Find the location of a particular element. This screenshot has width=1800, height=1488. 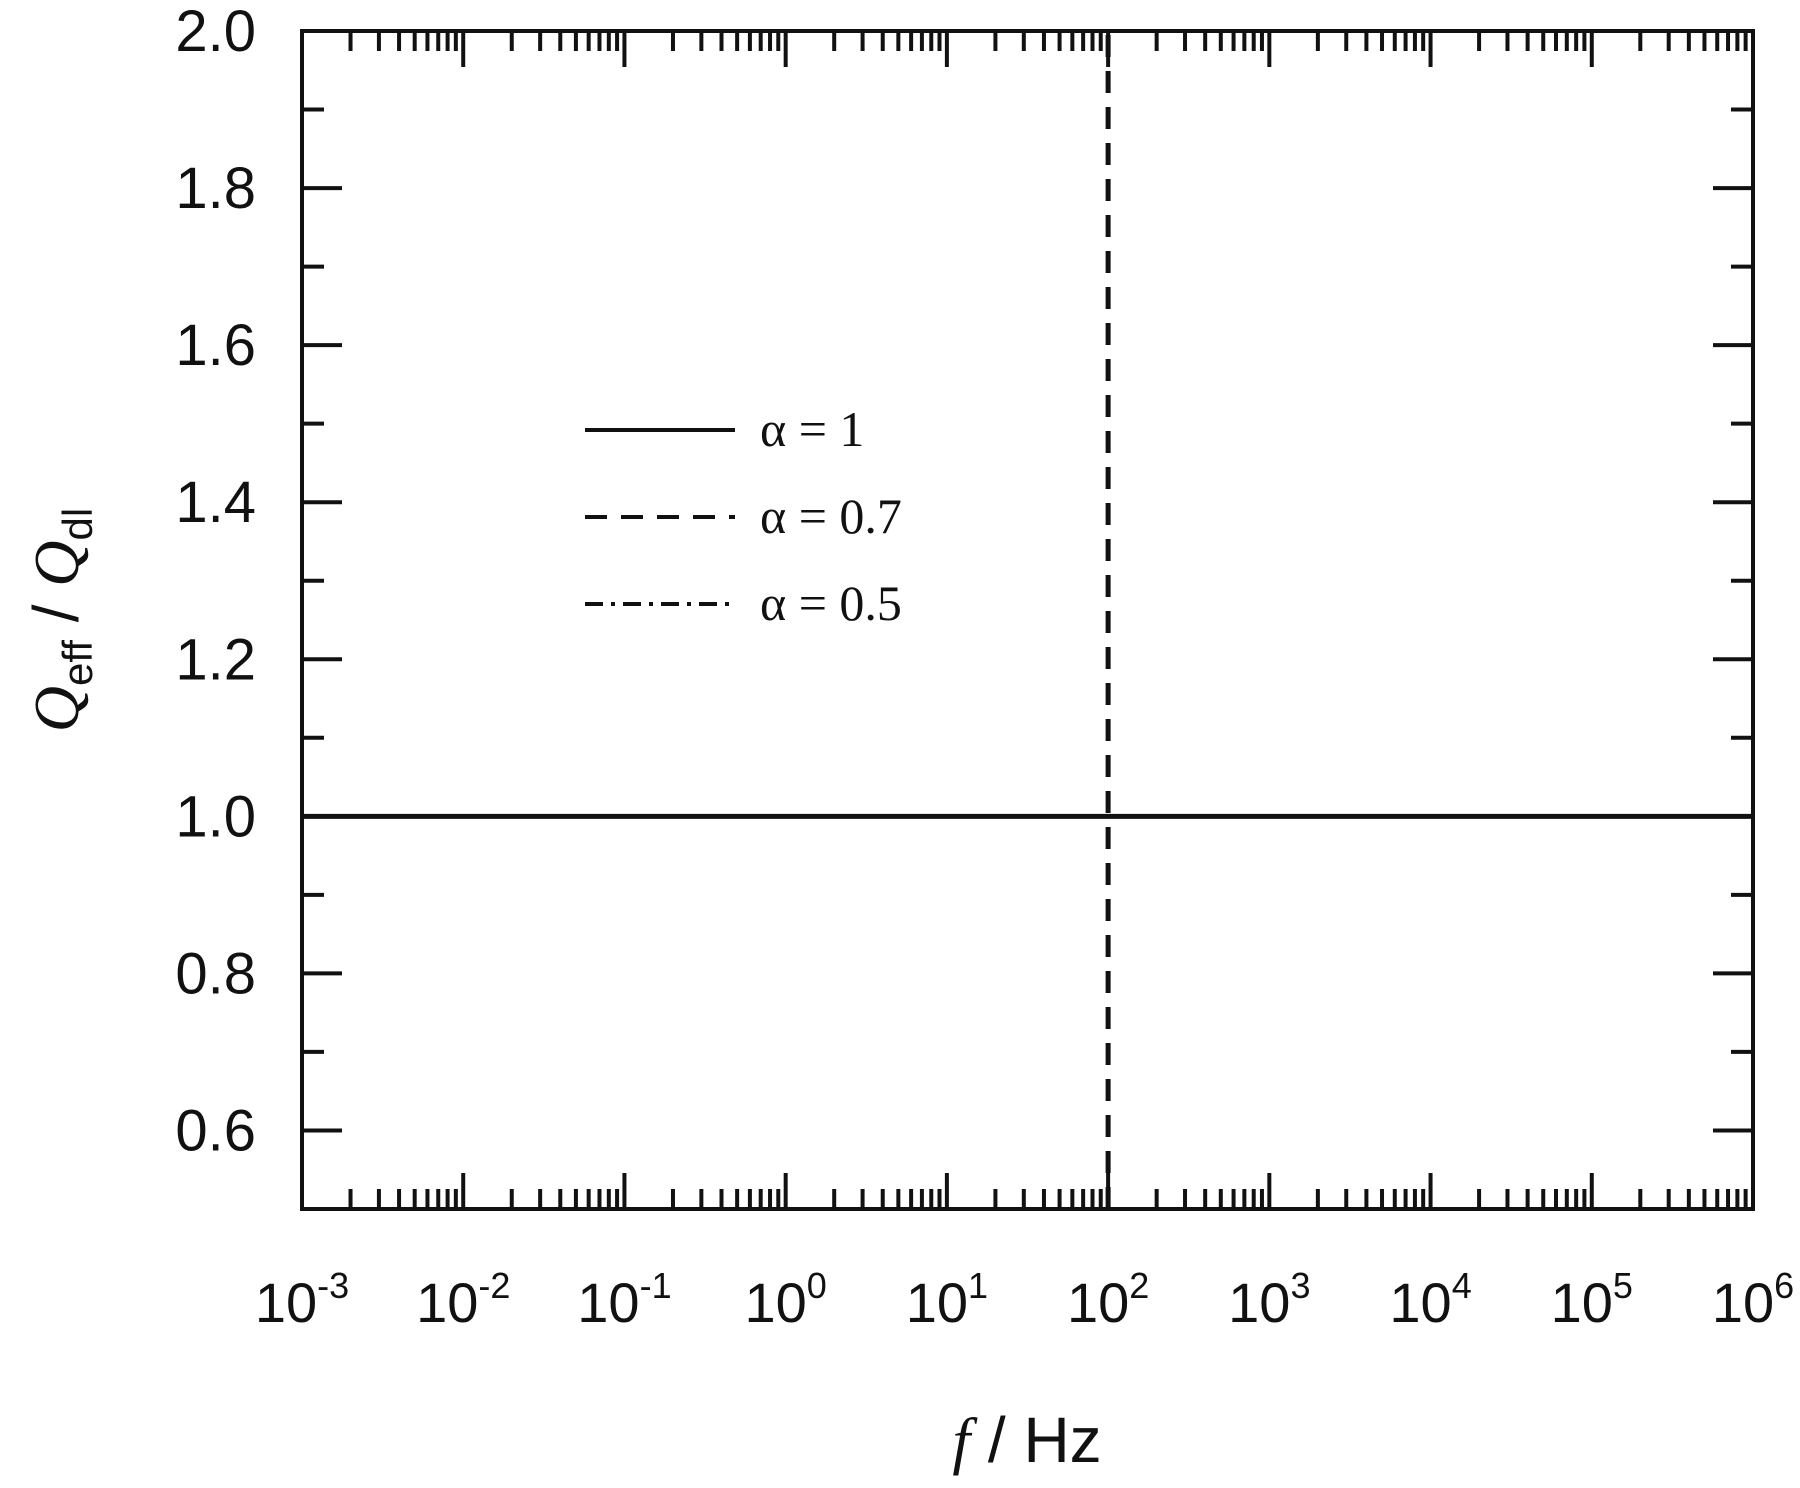

y-tick-label: 1.6 is located at coordinates (215, 345).